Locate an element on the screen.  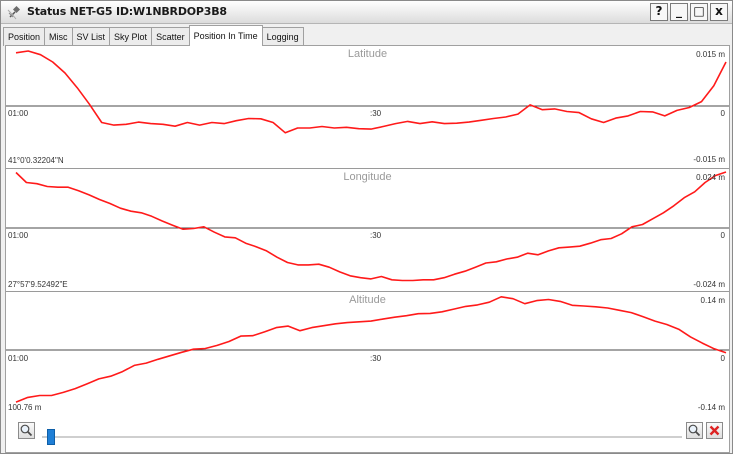
red-x-icon is located at coordinates (714, 430).